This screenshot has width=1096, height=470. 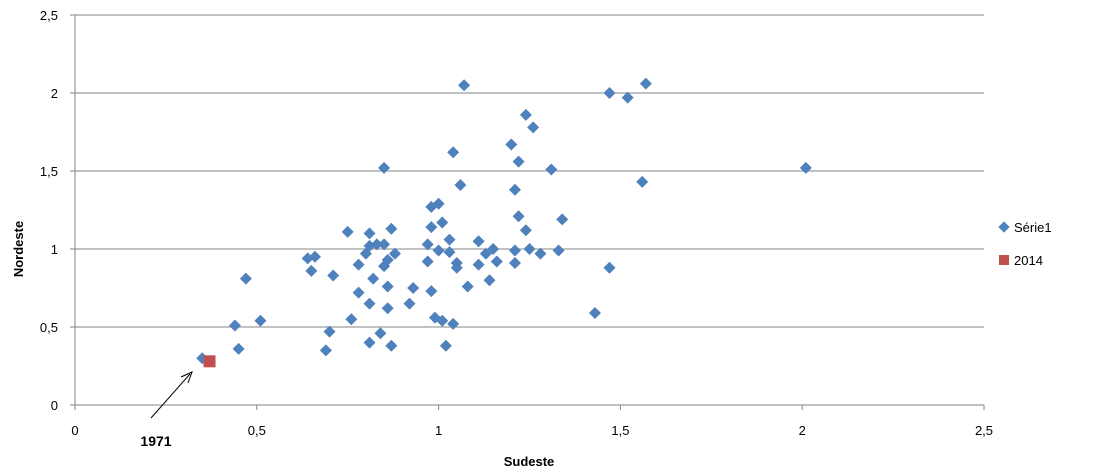 I want to click on legend-item-2014: 2014, so click(x=1021, y=260).